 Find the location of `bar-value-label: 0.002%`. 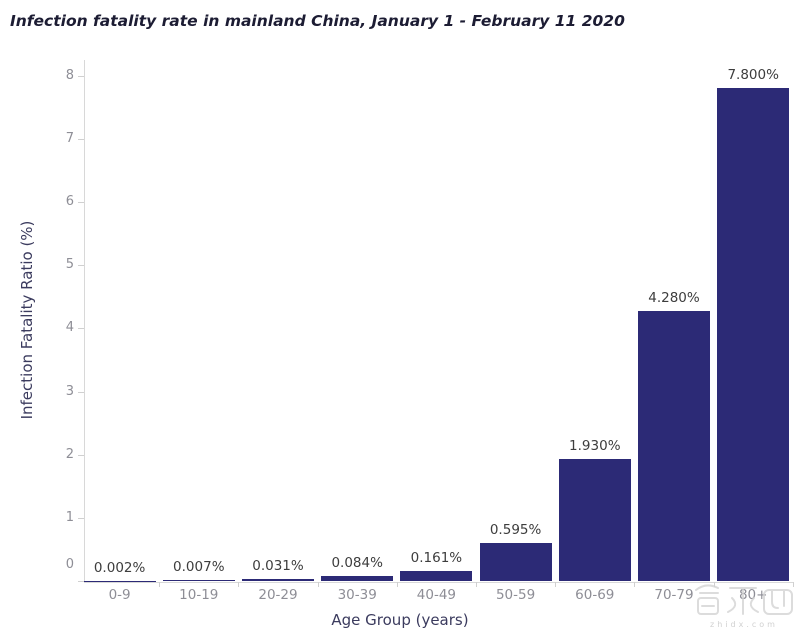

bar-value-label: 0.002% is located at coordinates (119, 567).